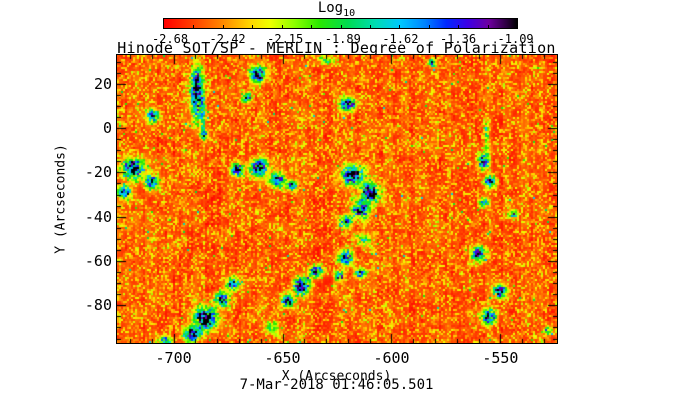 The width and height of the screenshot is (673, 408). Describe the element at coordinates (330, 8) in the screenshot. I see `colorbar-title-main: Log` at that location.